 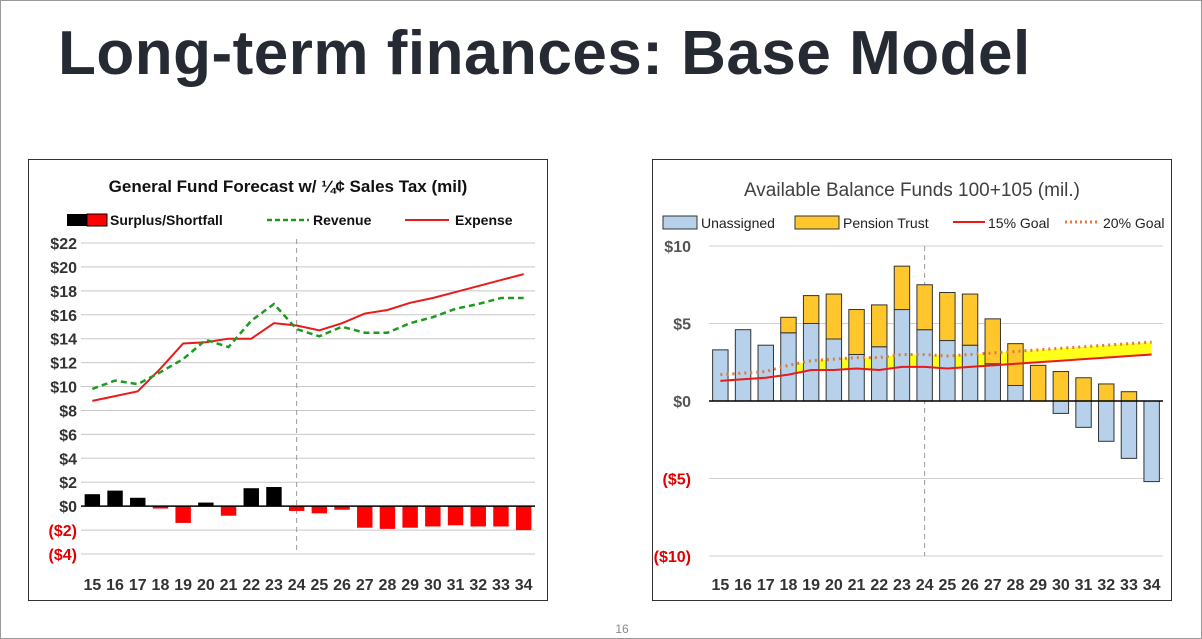 What do you see at coordinates (682, 325) in the screenshot?
I see `y-tick-label: $5` at bounding box center [682, 325].